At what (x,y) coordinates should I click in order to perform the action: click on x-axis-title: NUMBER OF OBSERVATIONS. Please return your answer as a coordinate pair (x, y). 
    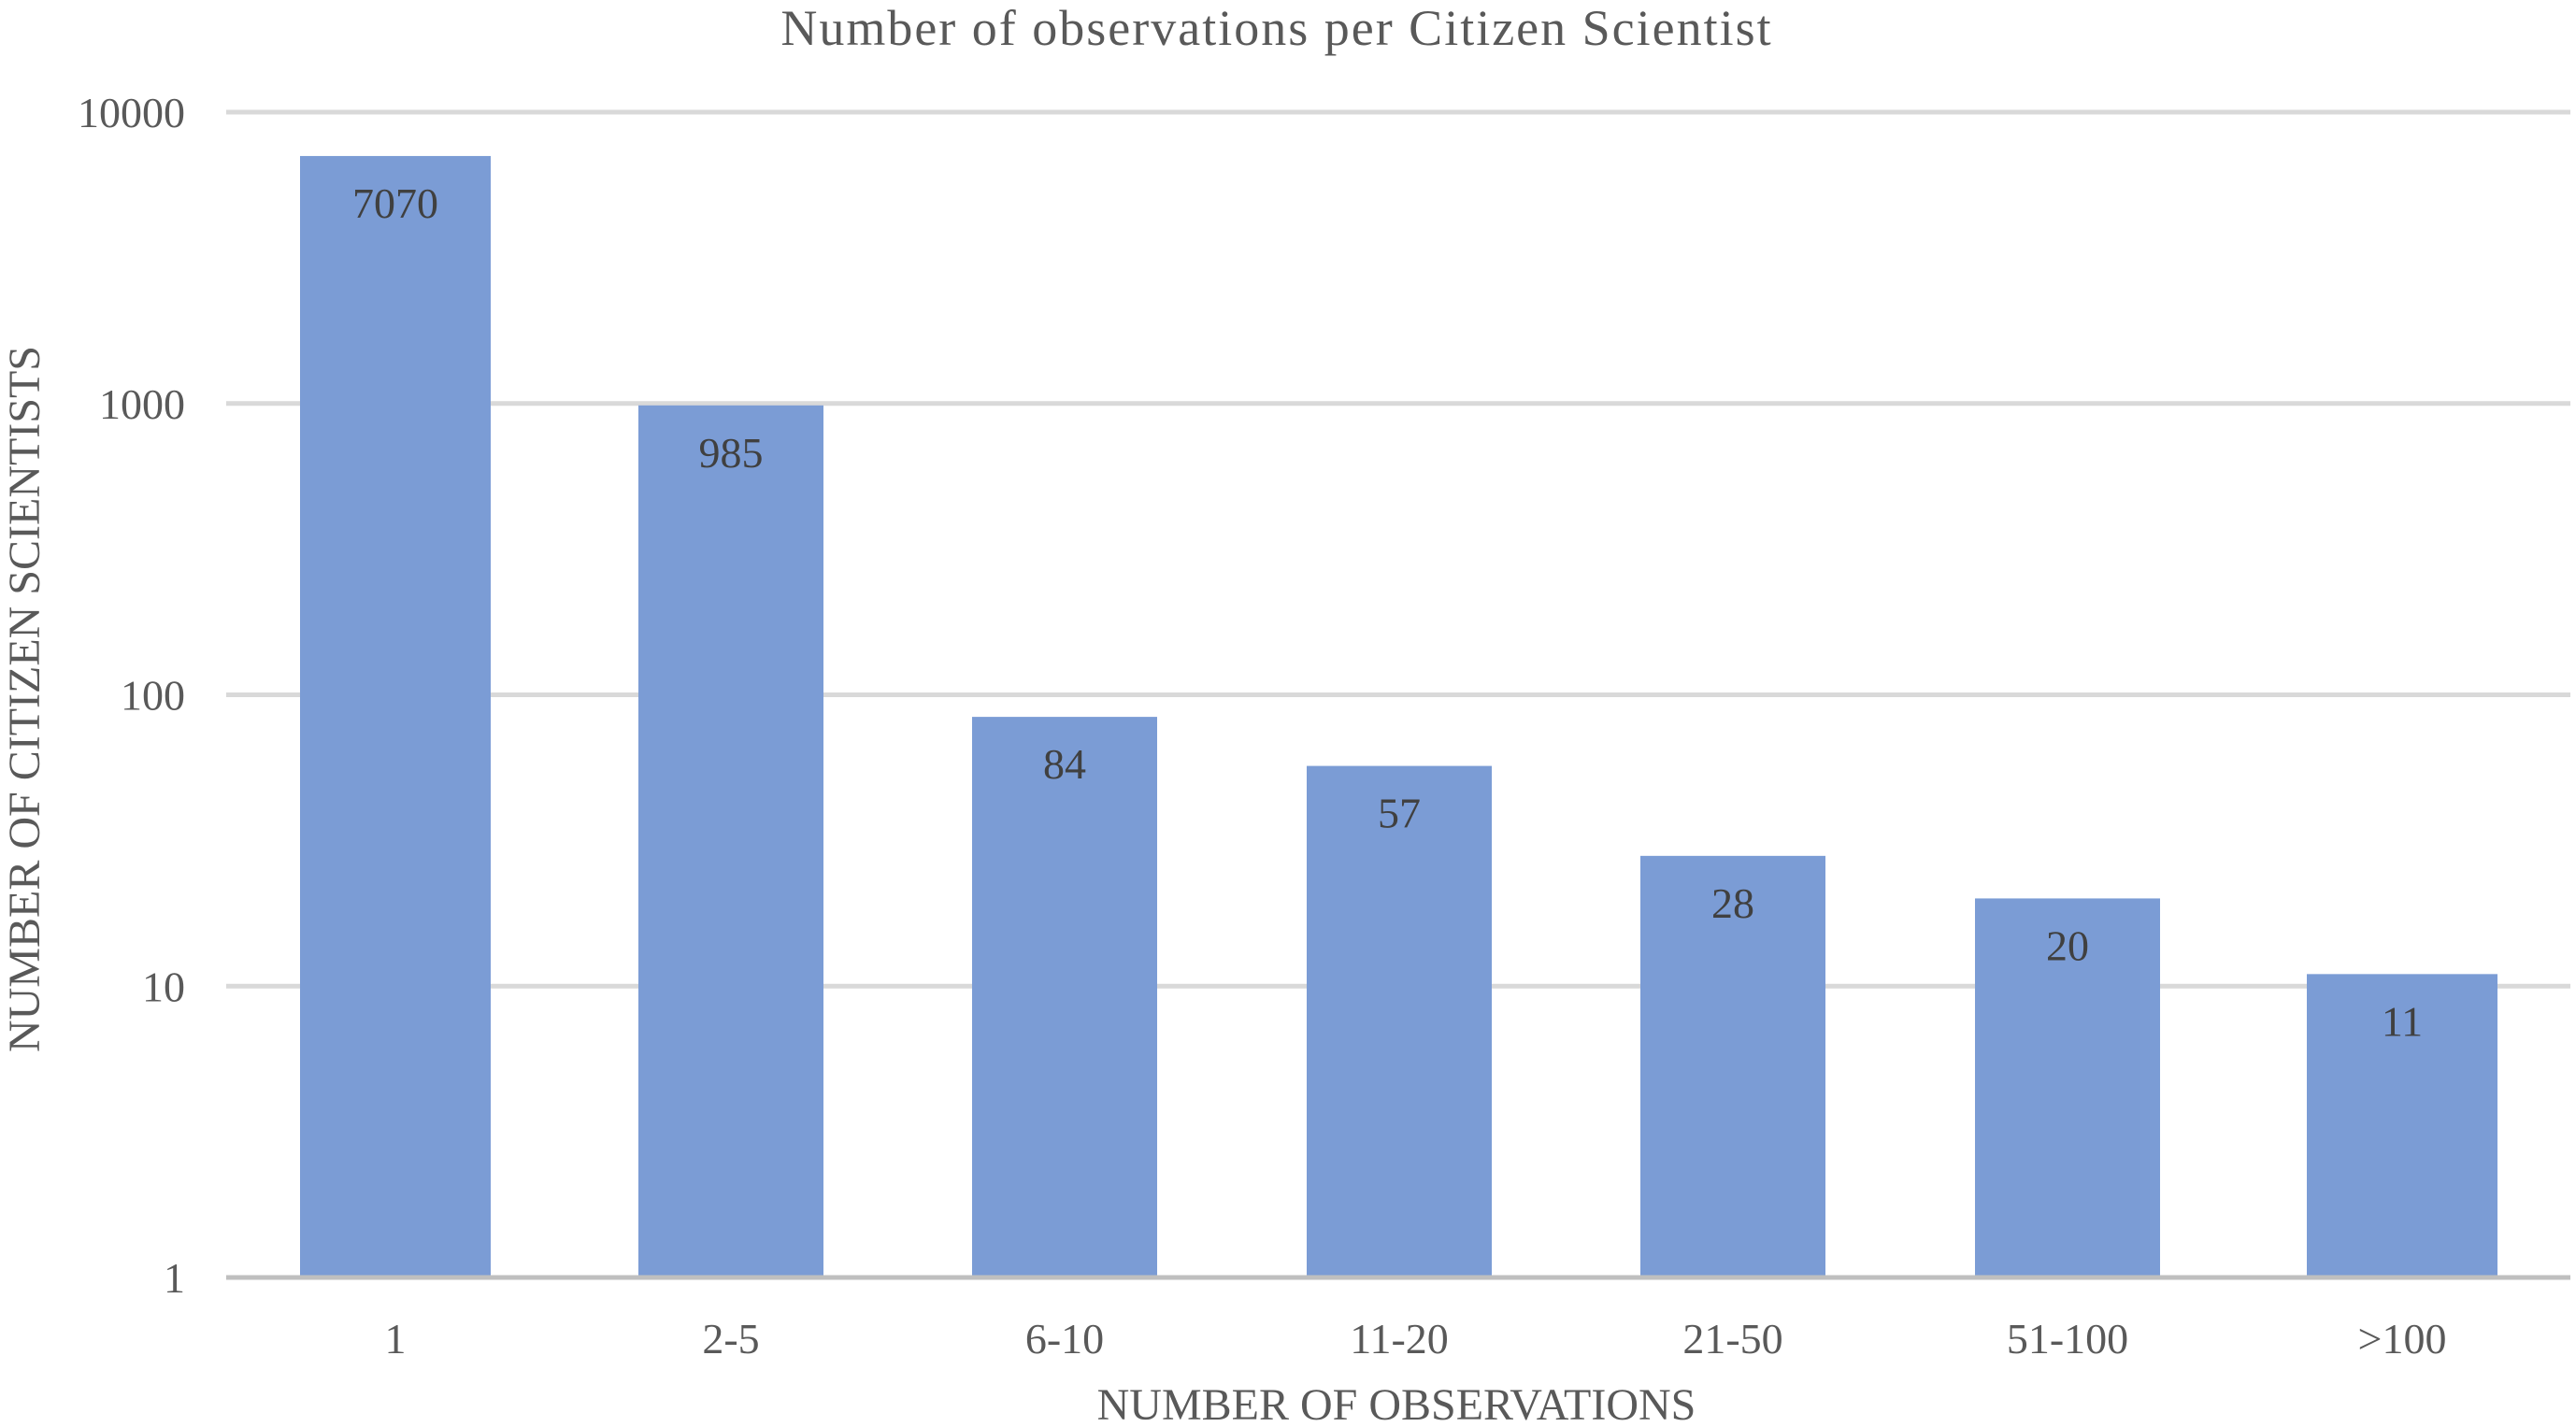
    Looking at the image, I should click on (1396, 1403).